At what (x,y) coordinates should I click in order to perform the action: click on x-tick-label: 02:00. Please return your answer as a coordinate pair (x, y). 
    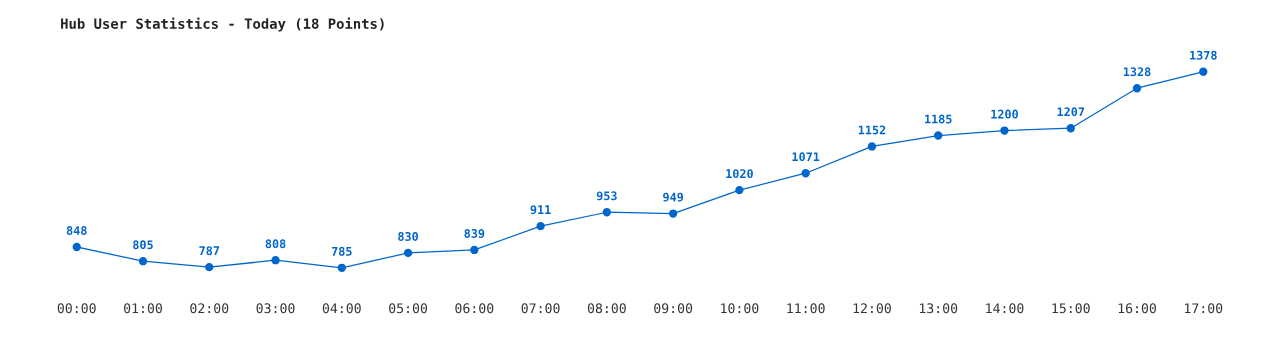
    Looking at the image, I should click on (209, 308).